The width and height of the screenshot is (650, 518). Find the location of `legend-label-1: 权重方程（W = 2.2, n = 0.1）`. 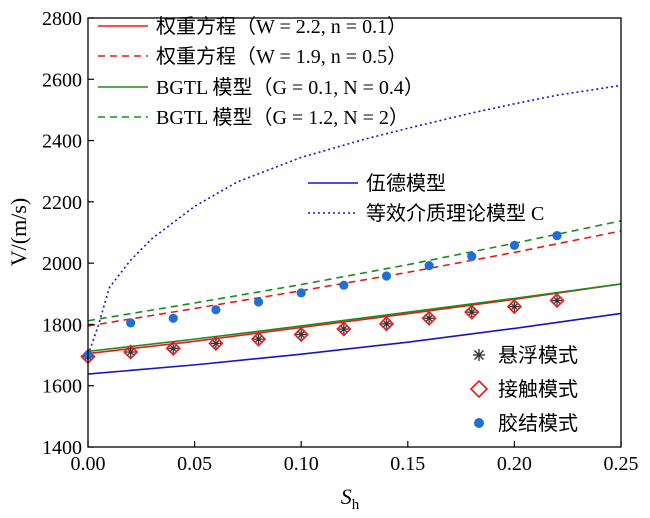

legend-label-1: 权重方程（W = 2.2, n = 0.1） is located at coordinates (281, 26).